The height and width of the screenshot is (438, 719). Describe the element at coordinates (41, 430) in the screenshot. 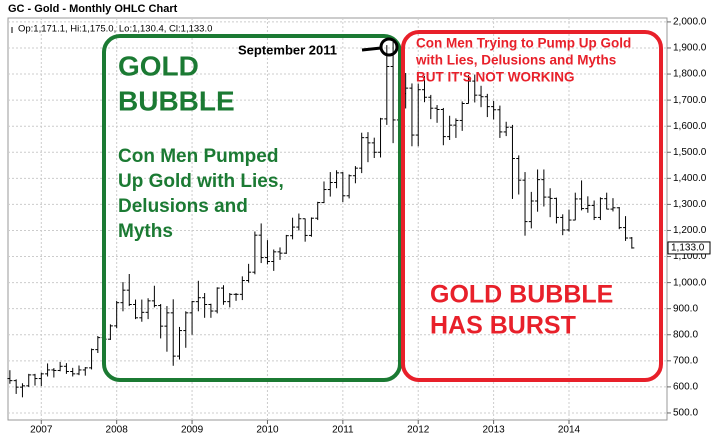

I see `x-tick-label: 2007` at that location.